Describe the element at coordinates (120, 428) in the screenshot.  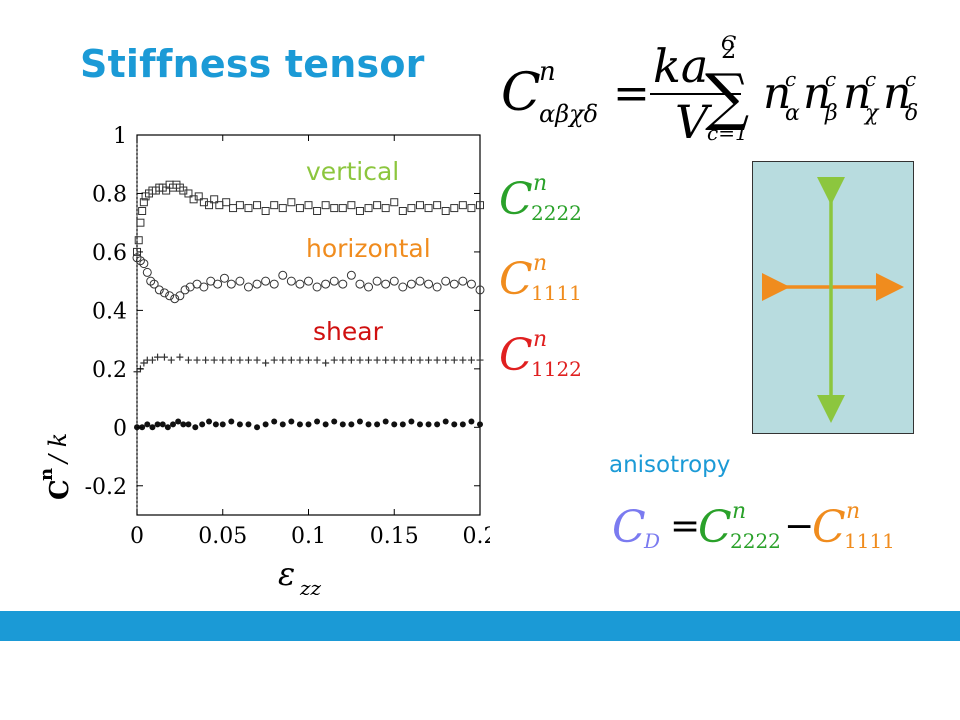
I see `y-tick-label: 0` at that location.